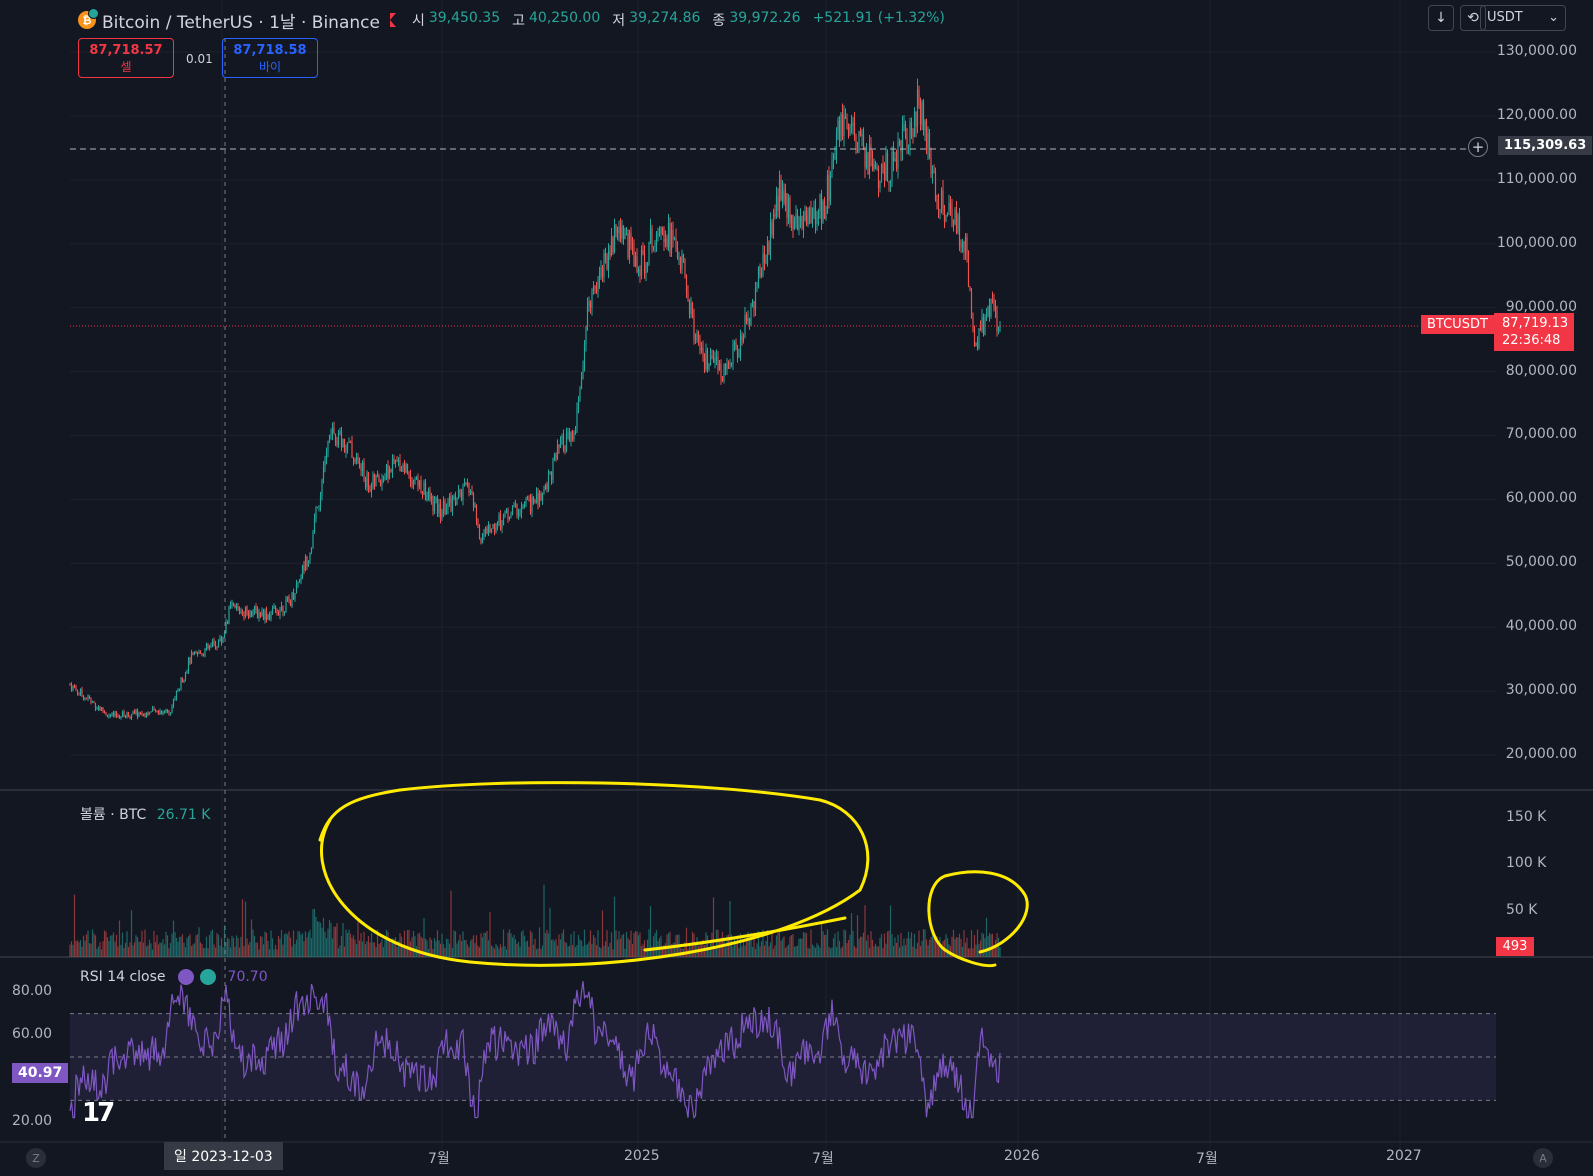 The width and height of the screenshot is (1593, 1176). Describe the element at coordinates (1526, 817) in the screenshot. I see `volume-tick-label: 150 K` at that location.